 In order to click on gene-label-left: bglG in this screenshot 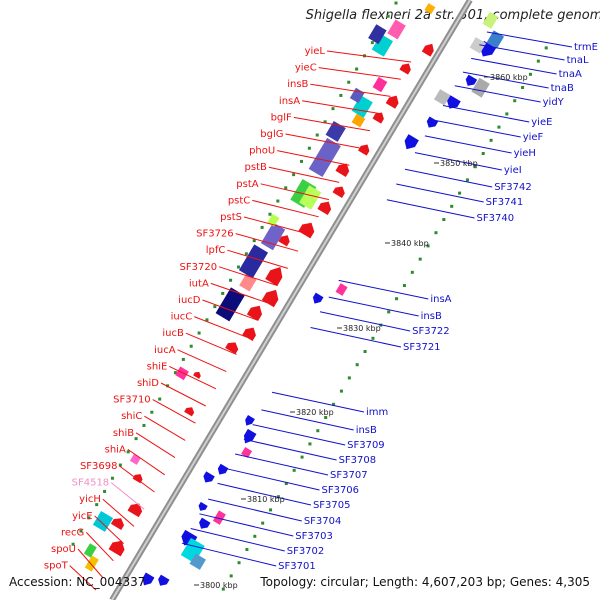, I will do `click(271, 134)`.